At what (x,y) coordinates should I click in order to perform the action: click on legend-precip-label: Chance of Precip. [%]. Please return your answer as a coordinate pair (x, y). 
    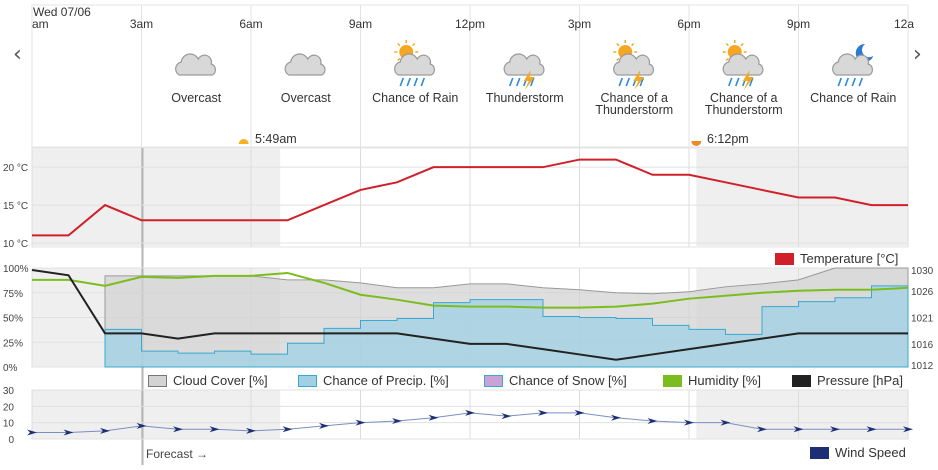
    Looking at the image, I should click on (386, 380).